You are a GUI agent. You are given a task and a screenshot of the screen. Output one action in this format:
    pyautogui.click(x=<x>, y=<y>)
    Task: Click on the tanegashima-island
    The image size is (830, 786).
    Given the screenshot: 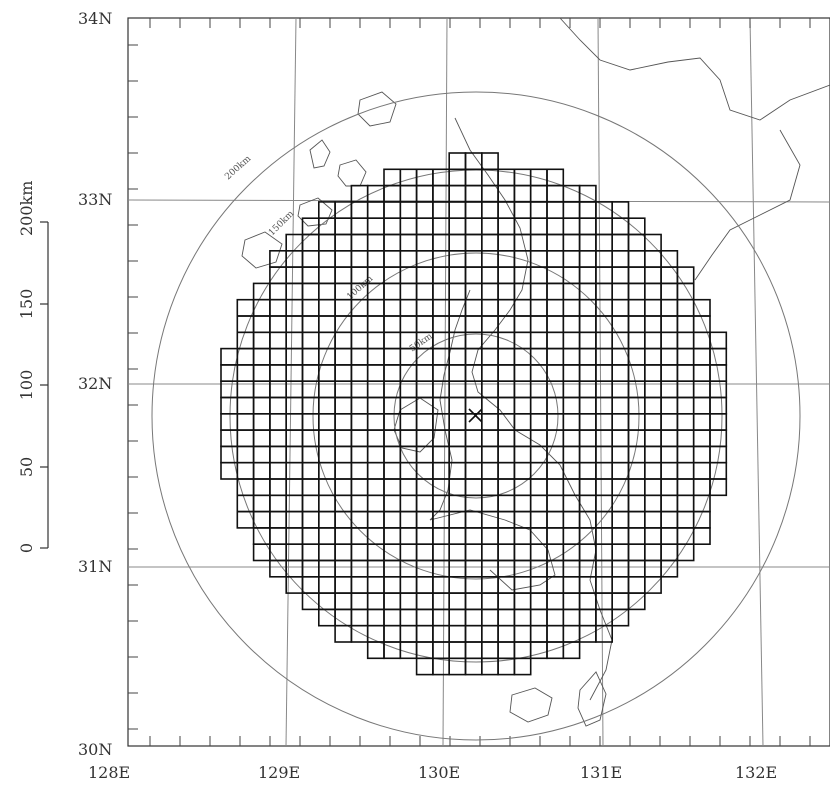 What is the action you would take?
    pyautogui.click(x=592, y=699)
    